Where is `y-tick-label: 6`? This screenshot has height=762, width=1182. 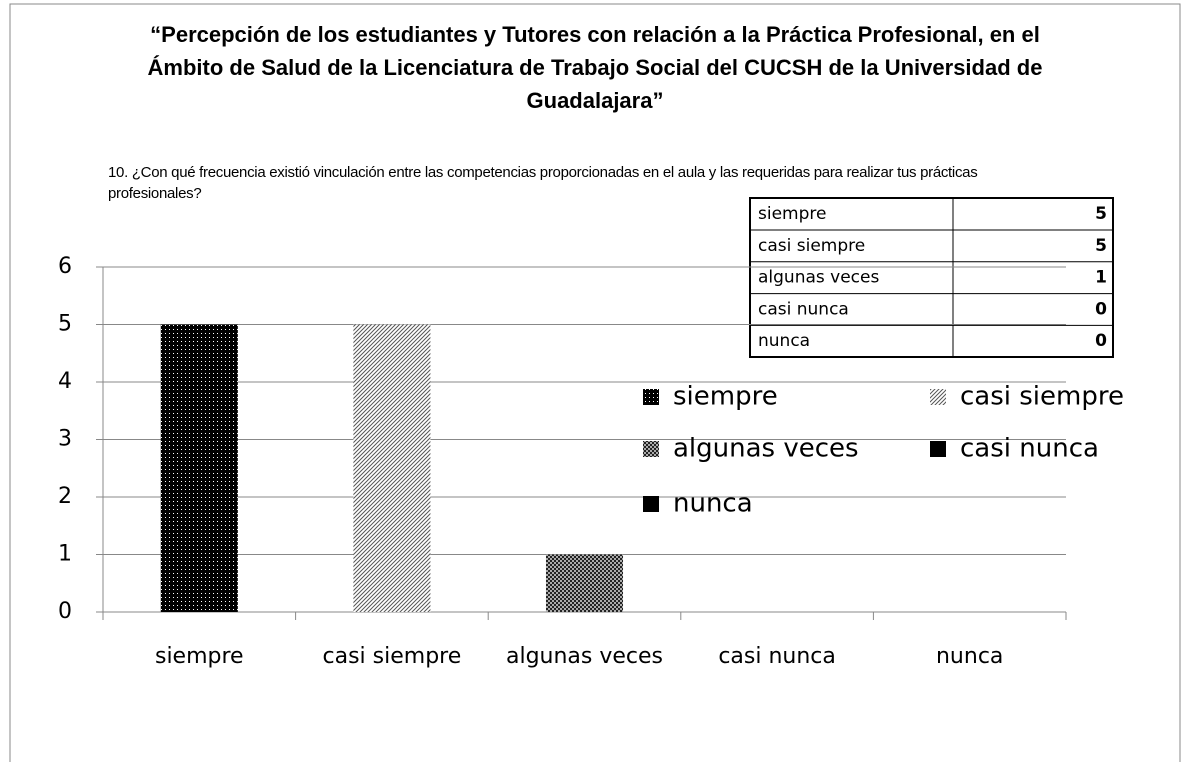 y-tick-label: 6 is located at coordinates (65, 266).